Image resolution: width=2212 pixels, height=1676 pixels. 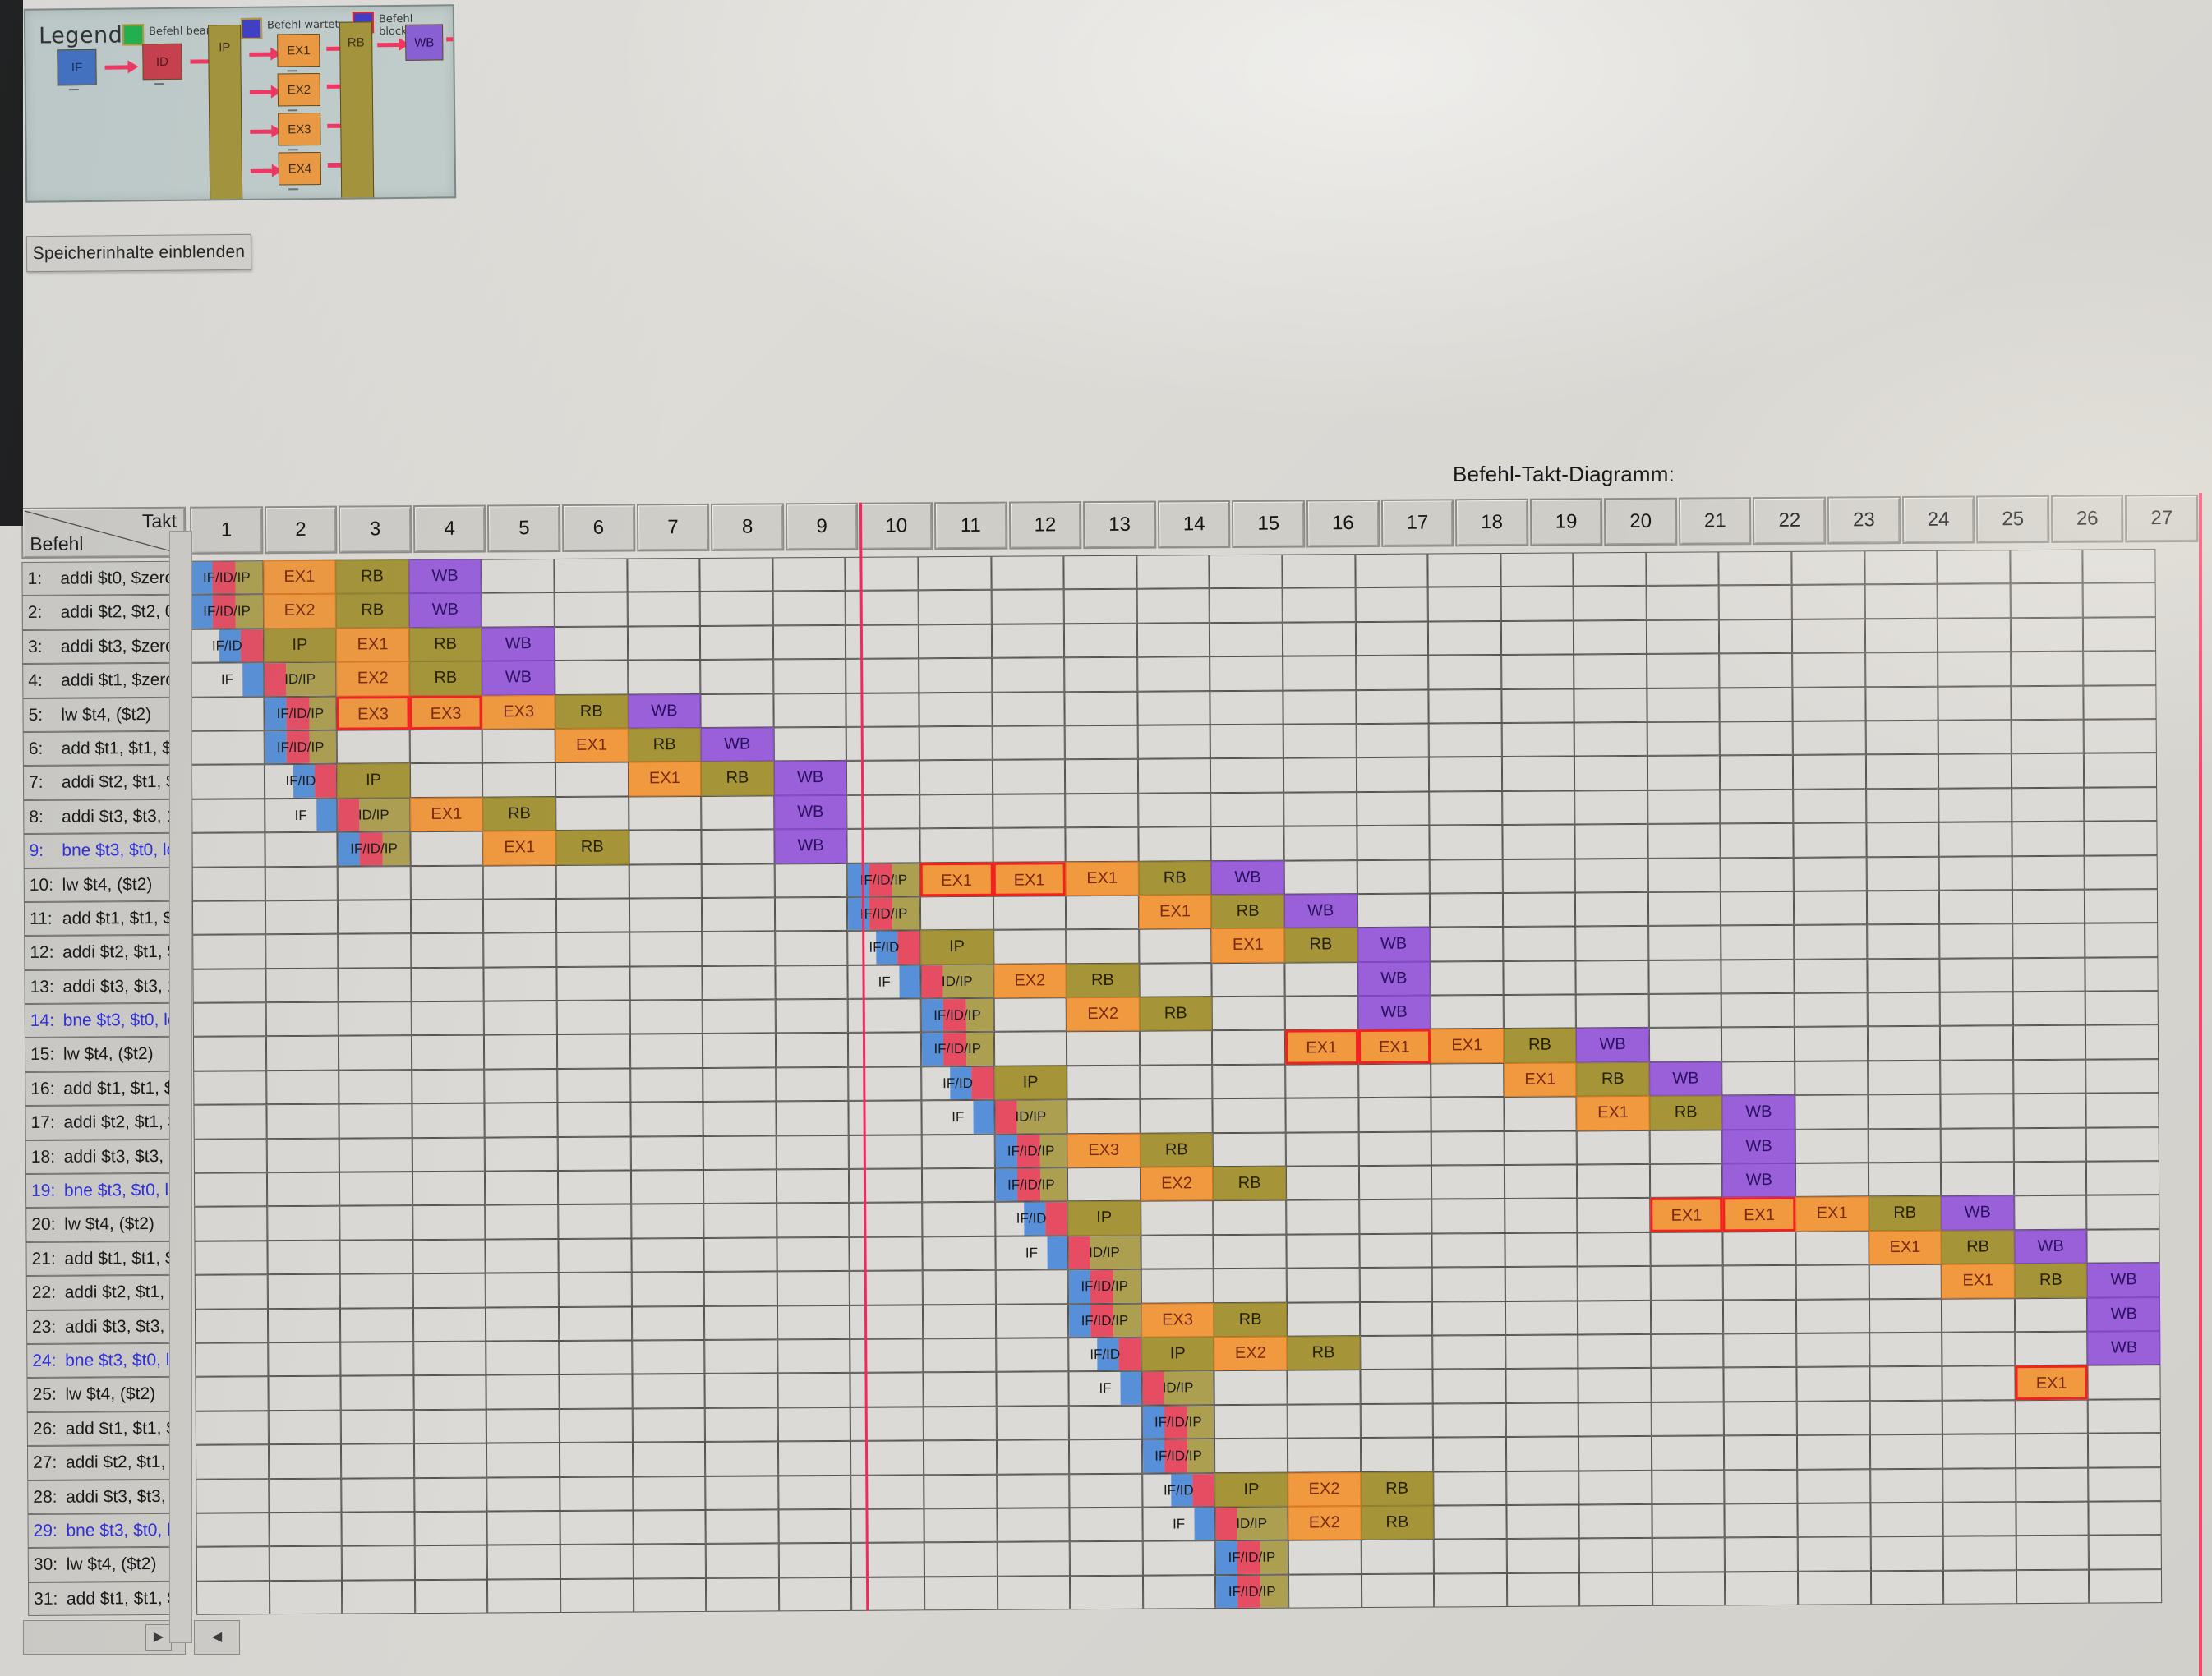 I want to click on clock-header-17: 17, so click(x=1417, y=523).